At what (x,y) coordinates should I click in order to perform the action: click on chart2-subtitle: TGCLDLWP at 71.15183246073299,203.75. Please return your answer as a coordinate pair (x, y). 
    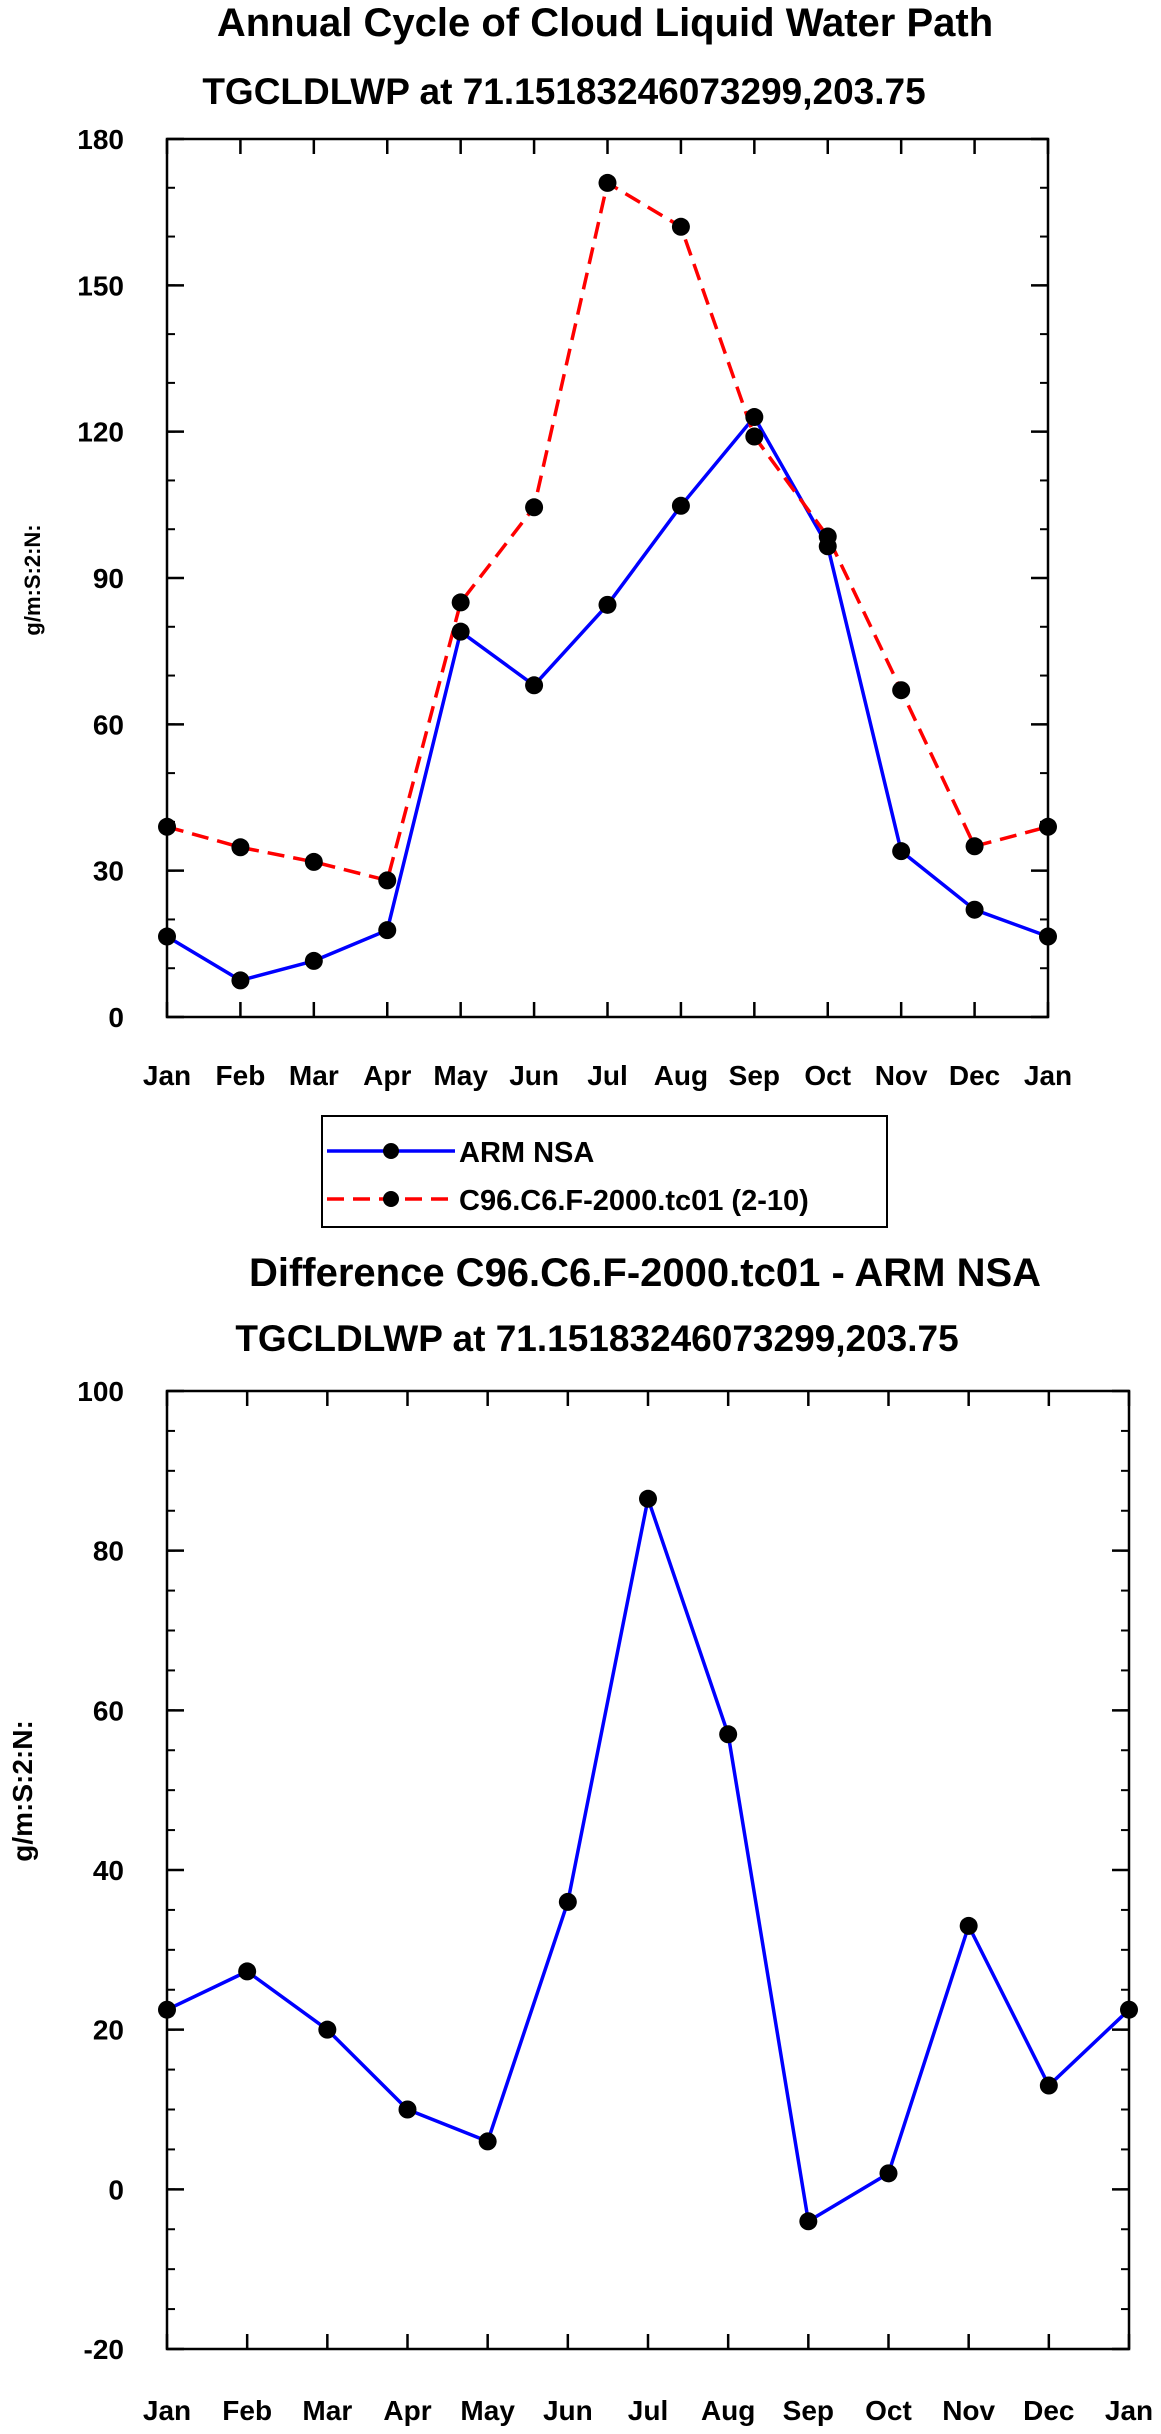
    Looking at the image, I should click on (596, 1338).